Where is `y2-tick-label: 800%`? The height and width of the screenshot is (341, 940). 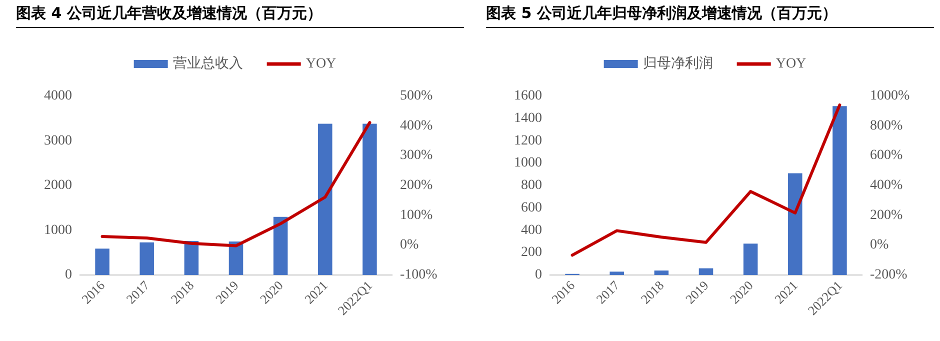
y2-tick-label: 800% is located at coordinates (886, 126).